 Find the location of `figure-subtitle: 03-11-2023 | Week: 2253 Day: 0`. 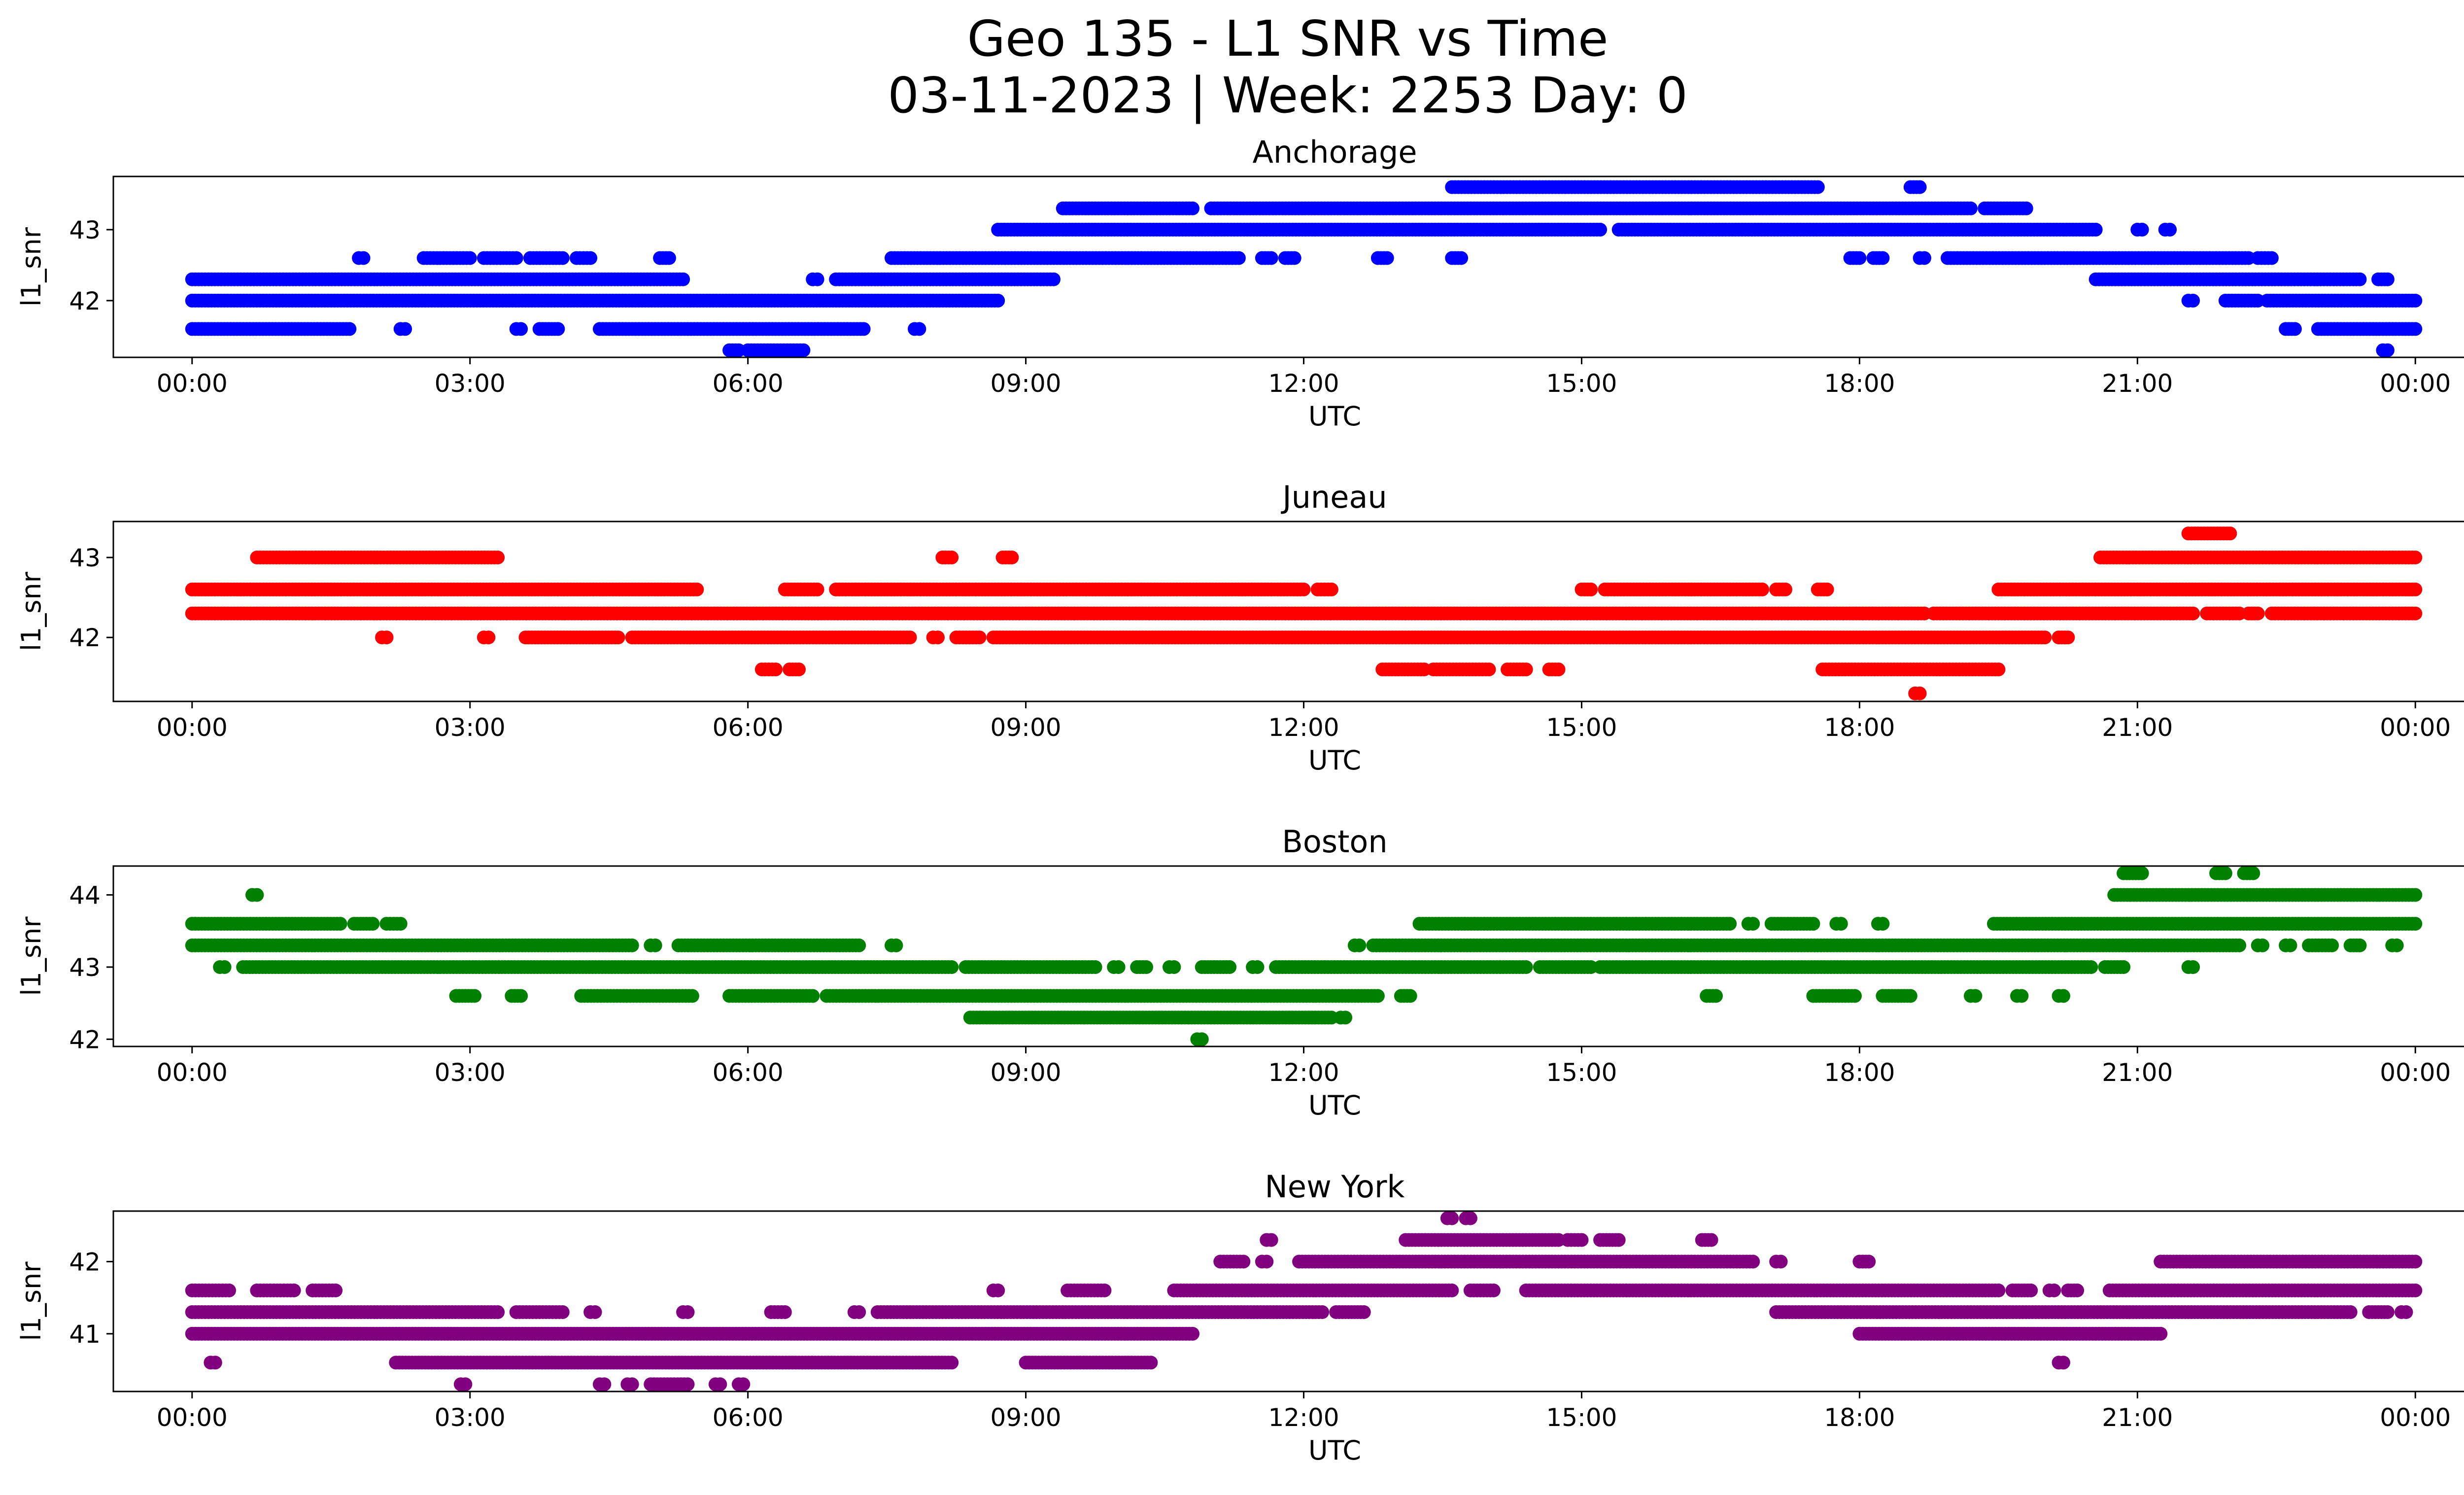

figure-subtitle: 03-11-2023 | Week: 2253 Day: 0 is located at coordinates (1288, 95).